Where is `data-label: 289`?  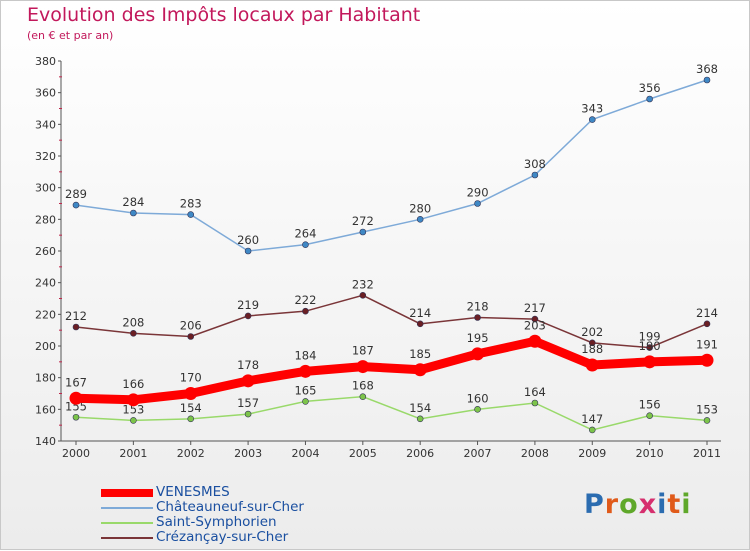
data-label: 289 is located at coordinates (76, 194).